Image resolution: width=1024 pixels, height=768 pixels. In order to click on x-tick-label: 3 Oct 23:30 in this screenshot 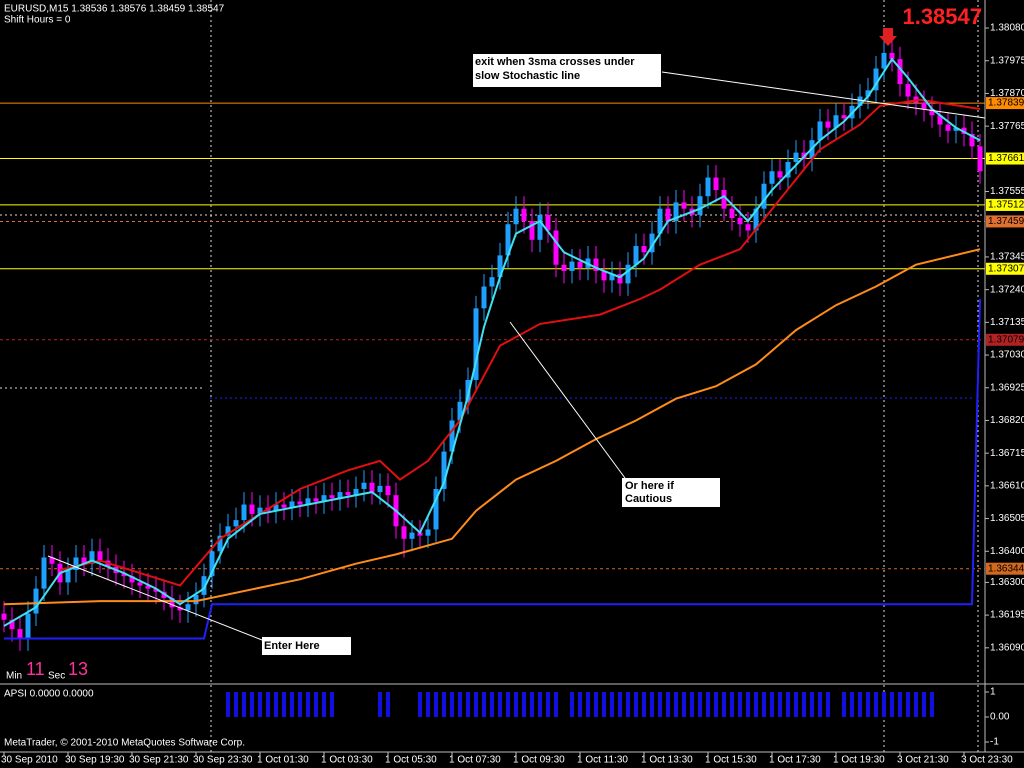, I will do `click(987, 760)`.